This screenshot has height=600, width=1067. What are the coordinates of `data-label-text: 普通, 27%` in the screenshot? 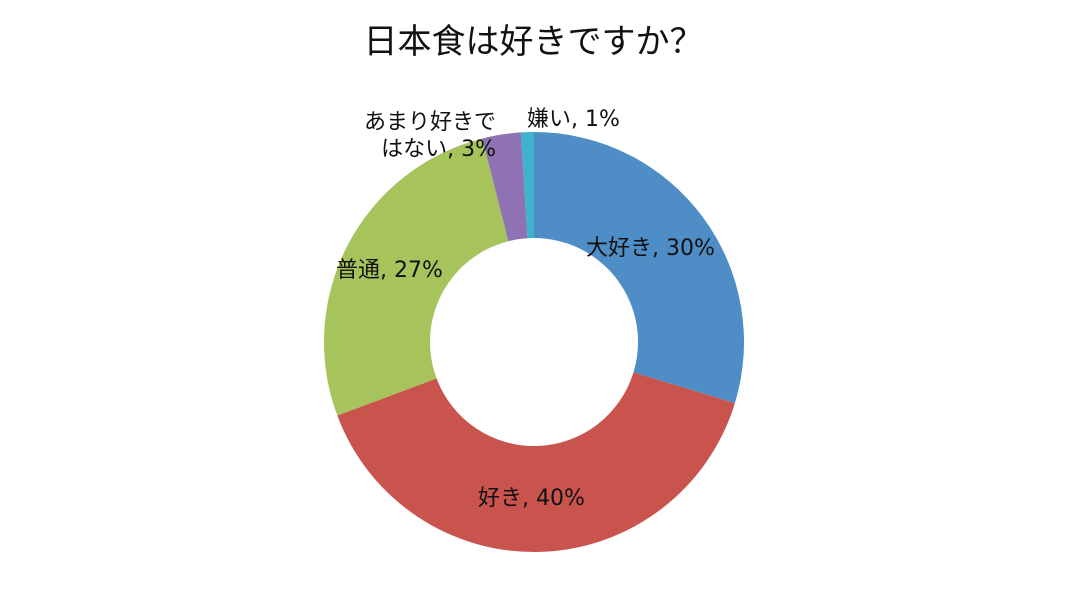 It's located at (389, 270).